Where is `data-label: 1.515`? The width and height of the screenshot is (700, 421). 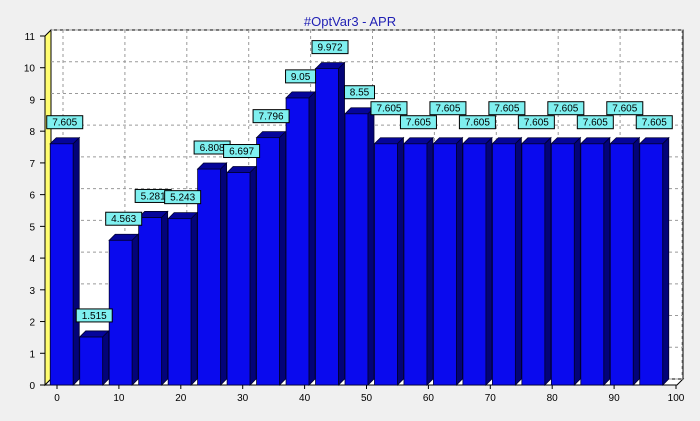 data-label: 1.515 is located at coordinates (94, 315).